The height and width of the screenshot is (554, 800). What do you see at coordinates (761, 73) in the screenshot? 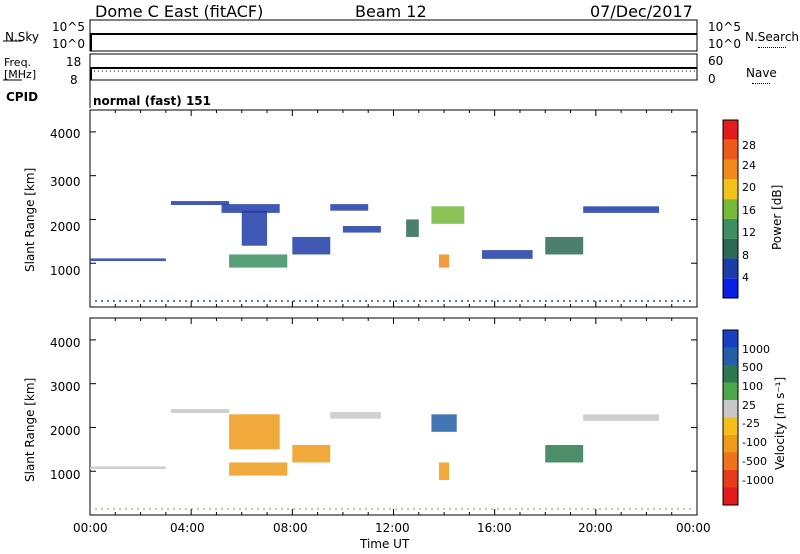
I see `nave-label: Nave` at bounding box center [761, 73].